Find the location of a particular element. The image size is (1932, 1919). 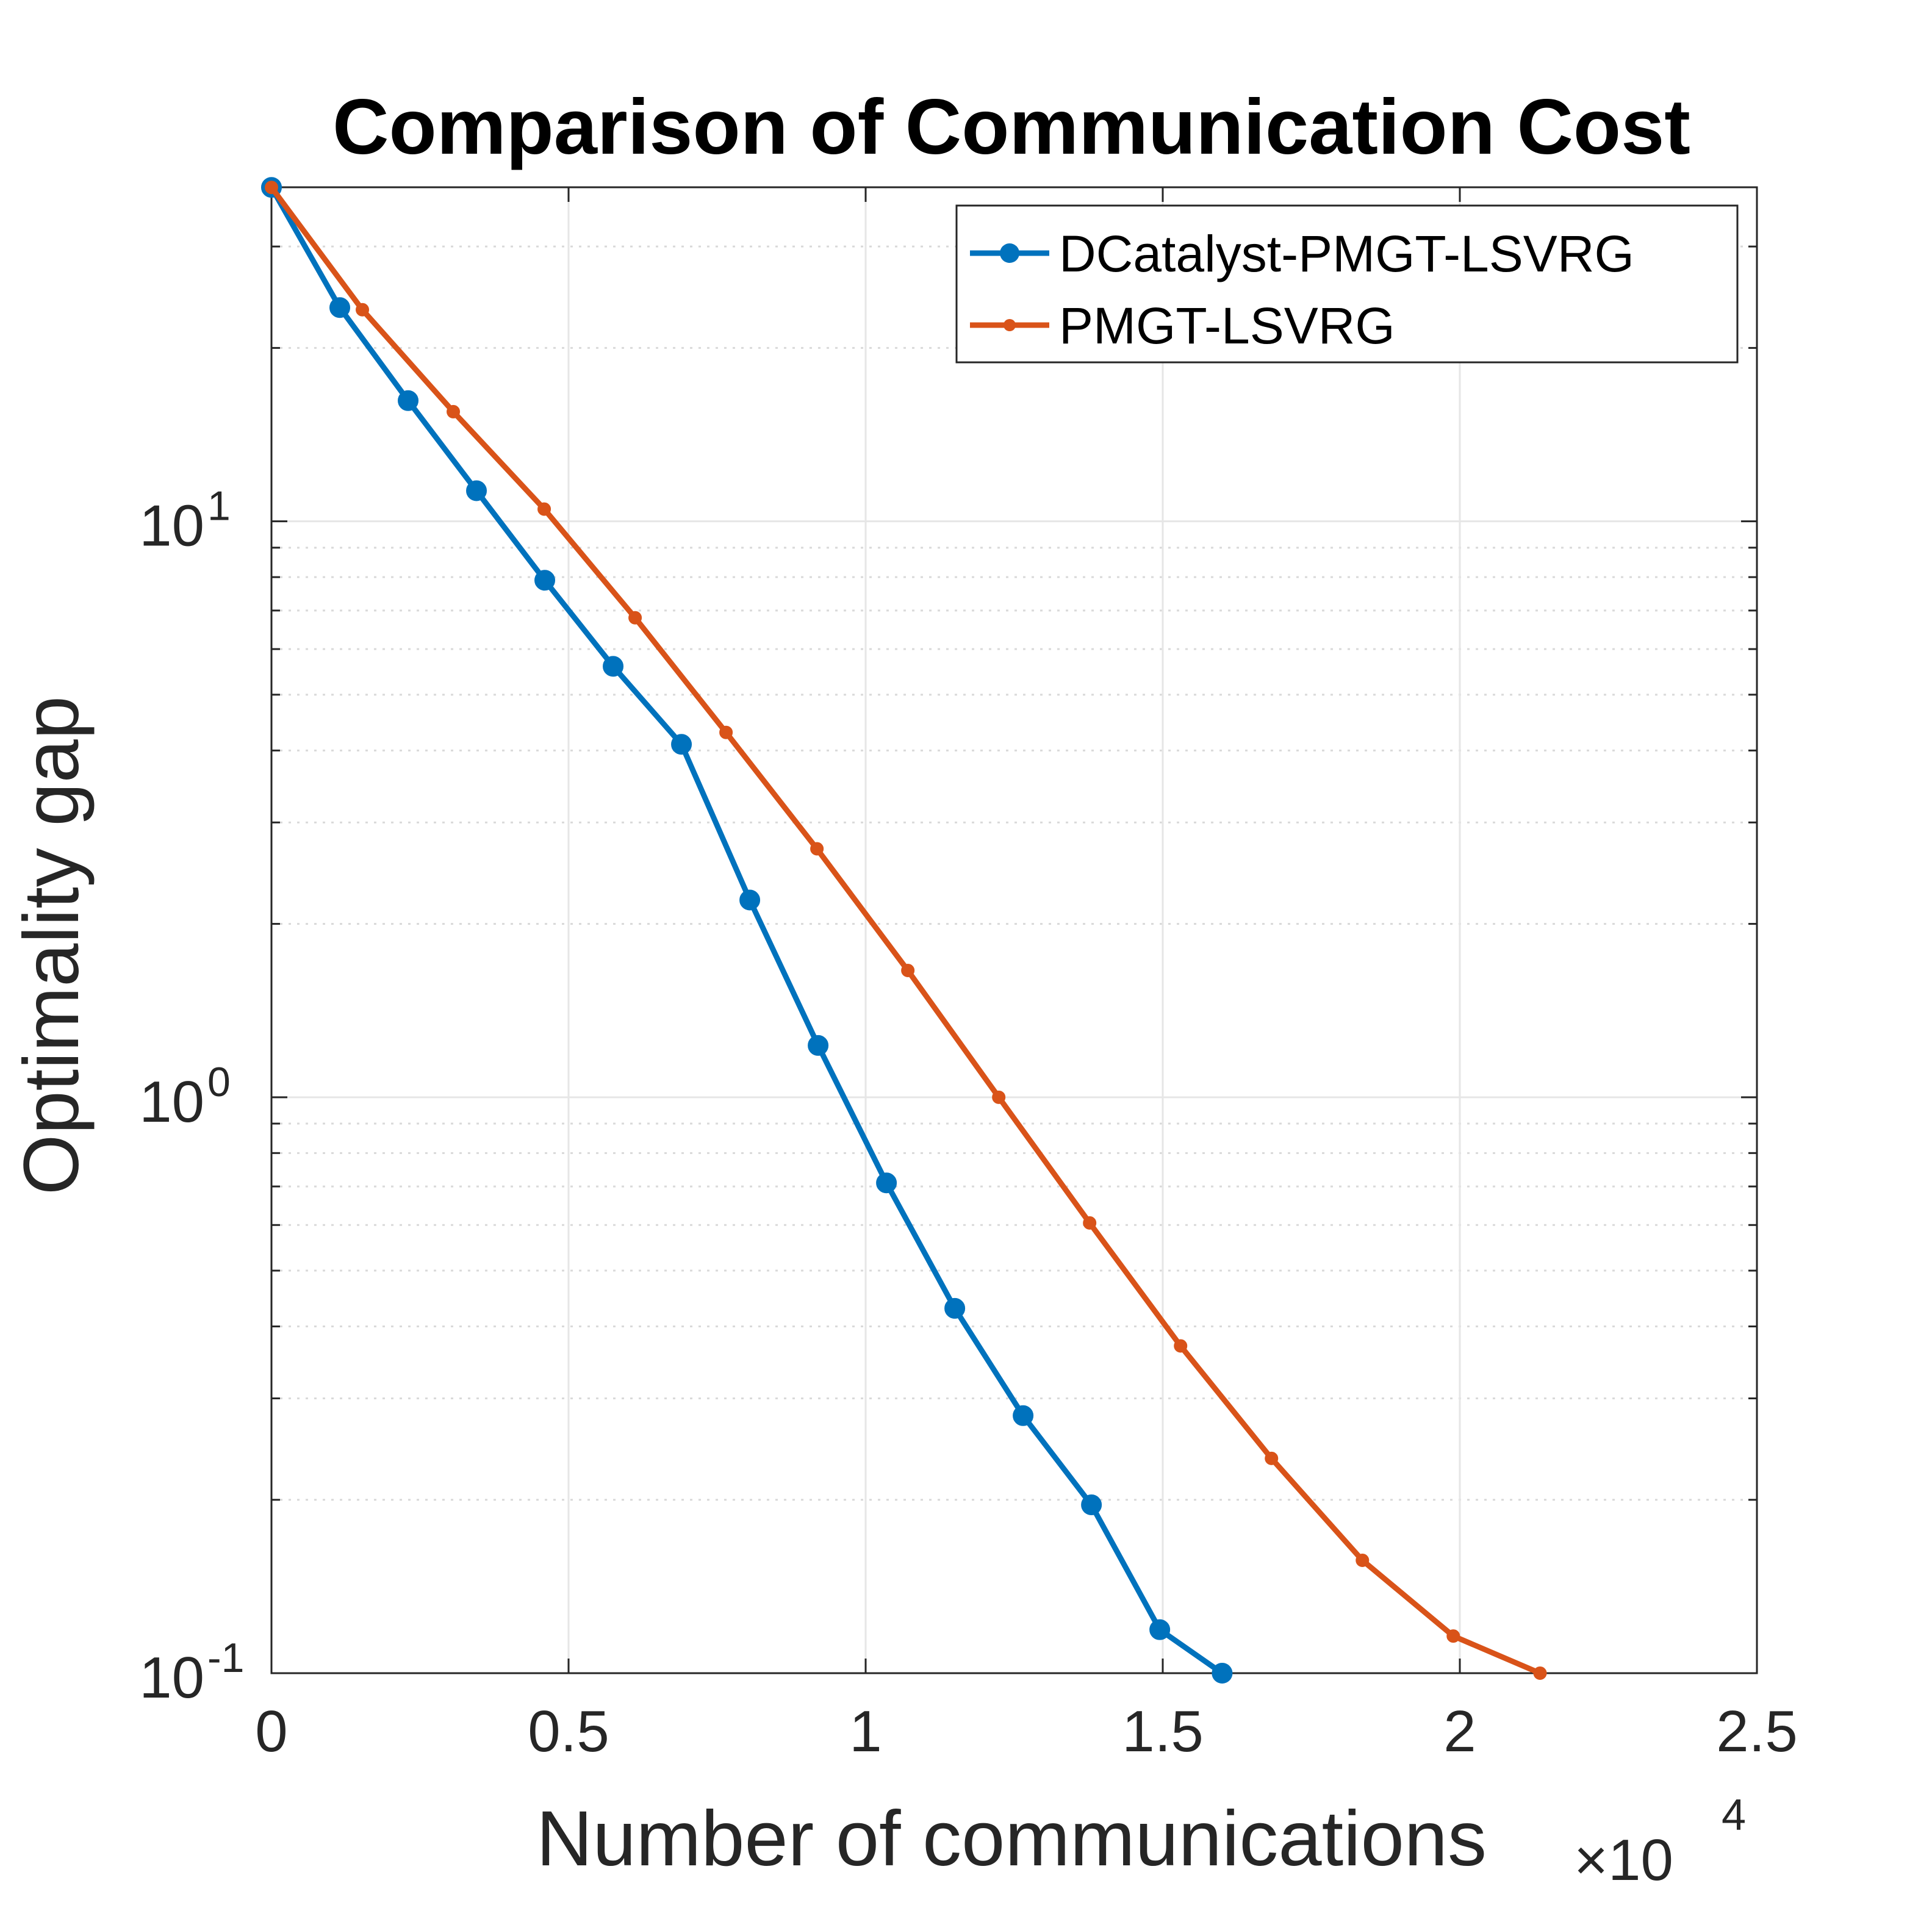

legend-box is located at coordinates (1347, 284).